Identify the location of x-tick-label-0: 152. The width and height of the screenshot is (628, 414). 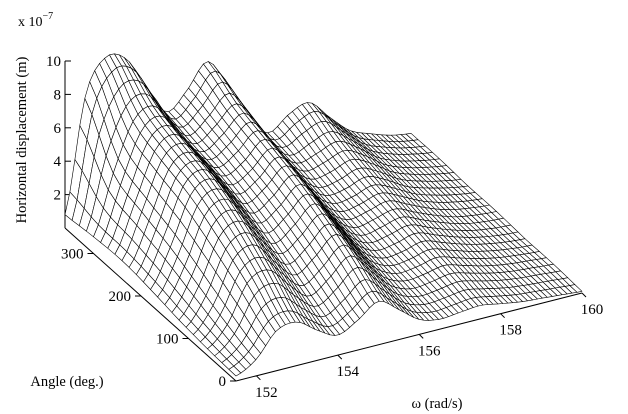
(266, 393).